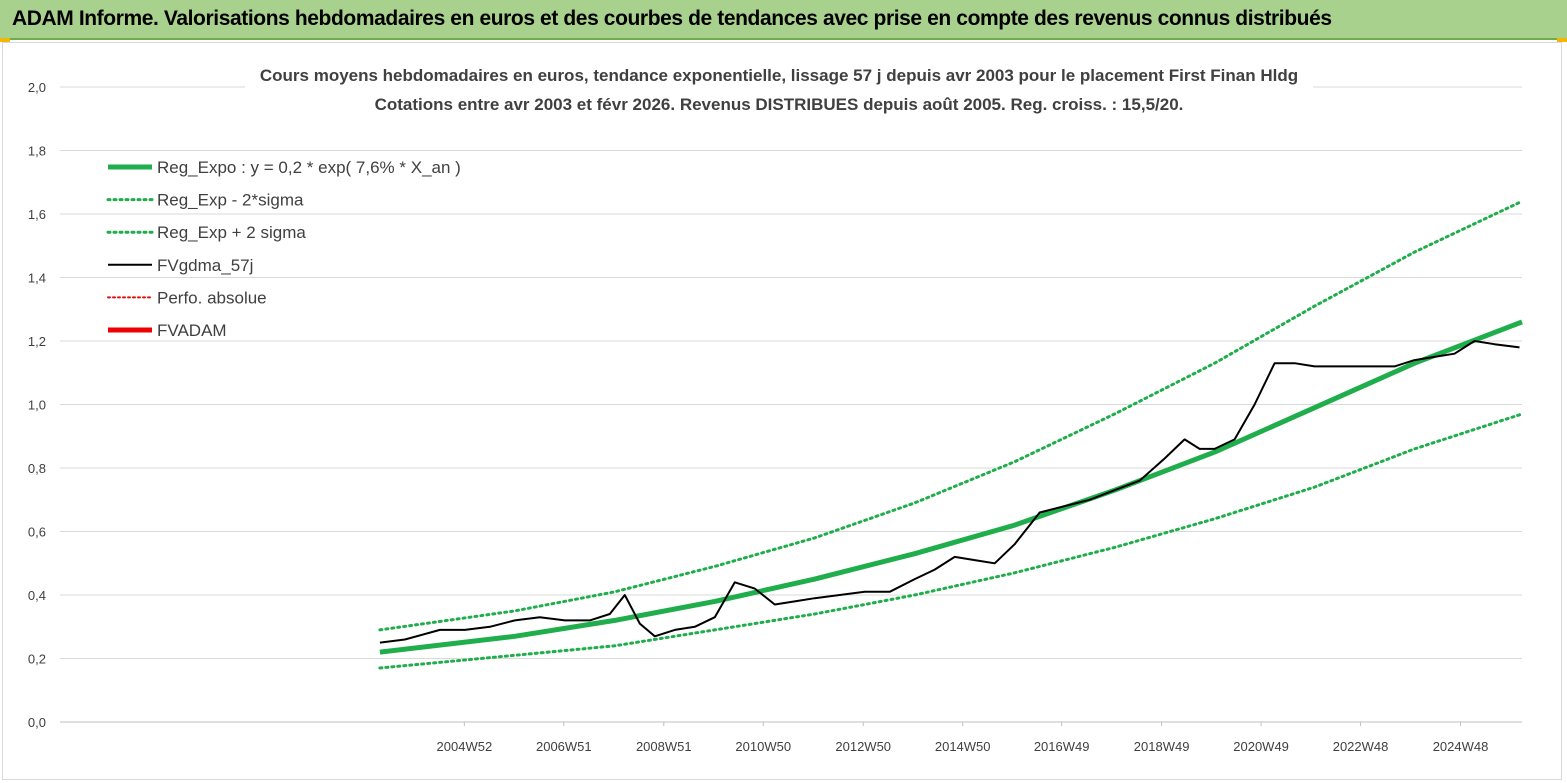 The width and height of the screenshot is (1567, 783). I want to click on x-tick-label: 2018W49, so click(1162, 746).